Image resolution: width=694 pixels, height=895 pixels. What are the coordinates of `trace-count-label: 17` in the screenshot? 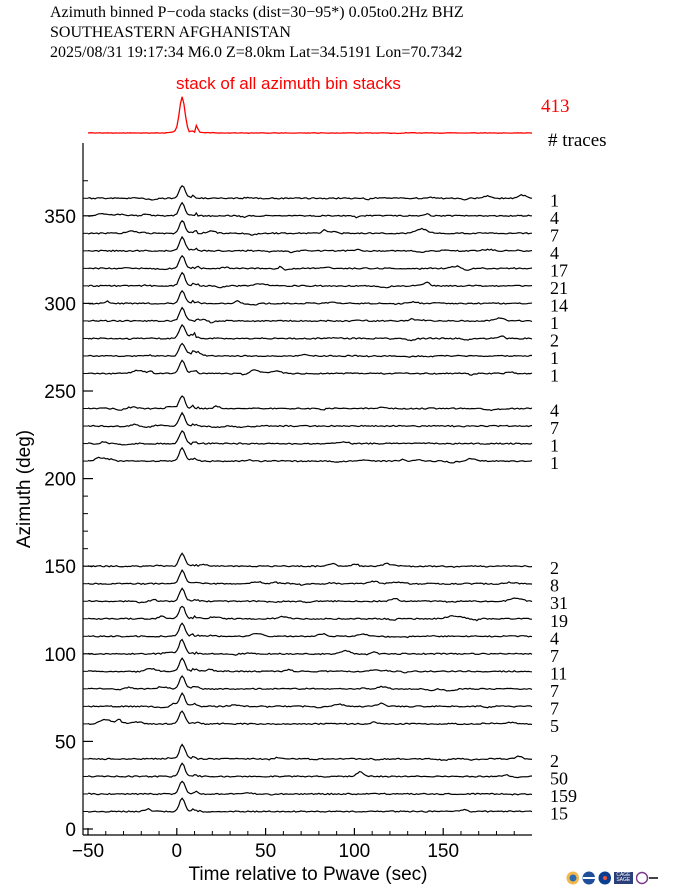 It's located at (559, 270).